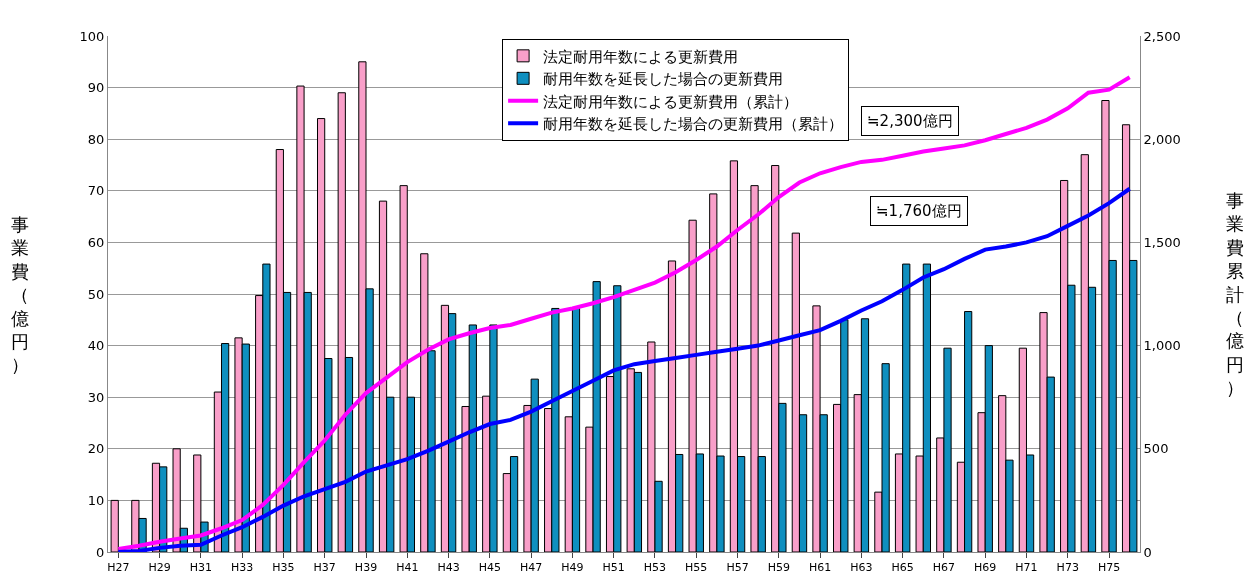  What do you see at coordinates (693, 124) in the screenshot?
I see `legend-label: 耐用年数を延長した場合の更新費用（累計）` at bounding box center [693, 124].